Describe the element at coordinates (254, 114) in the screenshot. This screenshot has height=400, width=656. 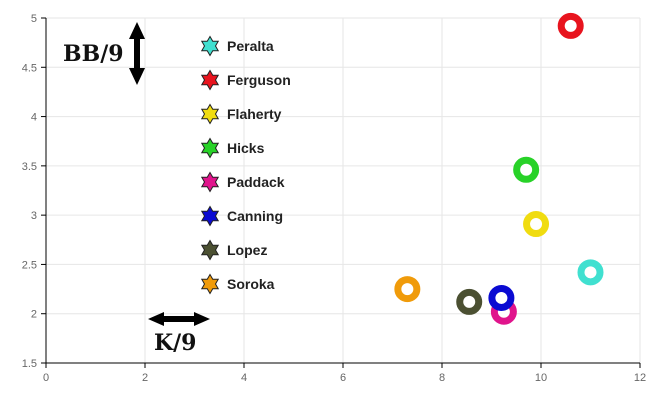
I see `legend-label: Flaherty` at that location.